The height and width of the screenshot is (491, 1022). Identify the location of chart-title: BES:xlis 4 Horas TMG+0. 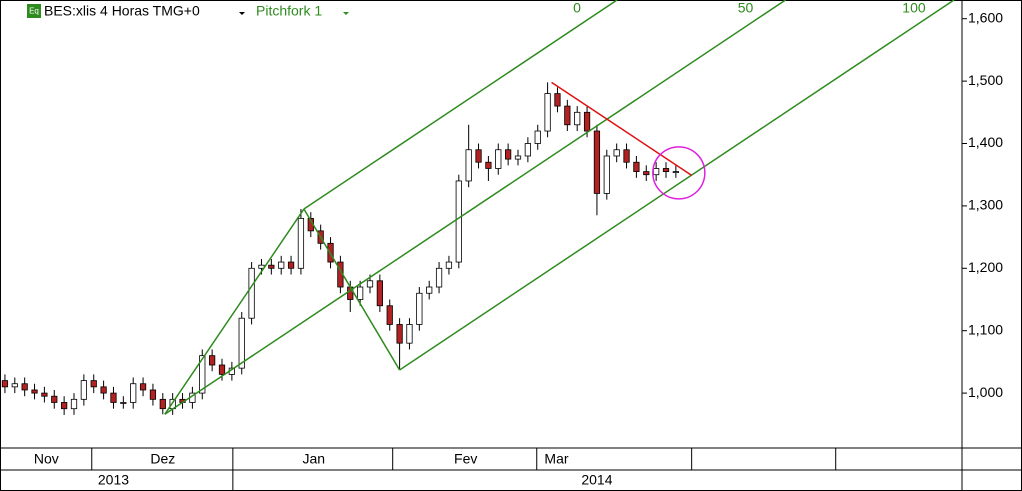
(122, 11).